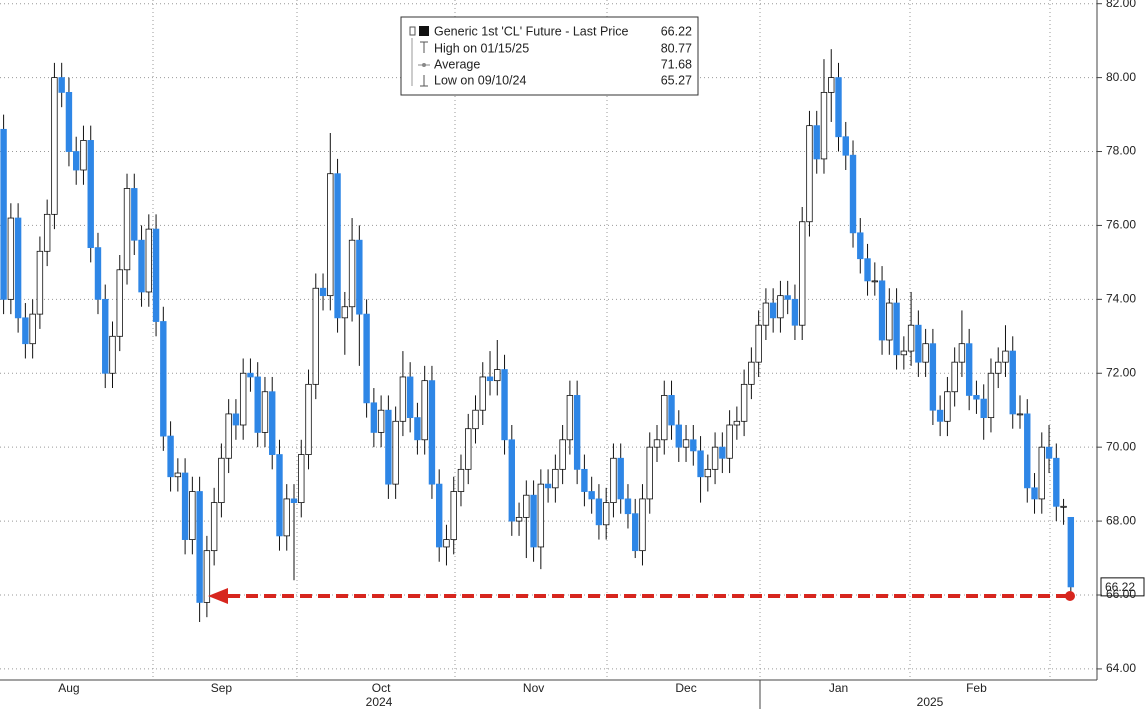 This screenshot has width=1145, height=709. Describe the element at coordinates (838, 688) in the screenshot. I see `x-tick-label: Jan` at that location.